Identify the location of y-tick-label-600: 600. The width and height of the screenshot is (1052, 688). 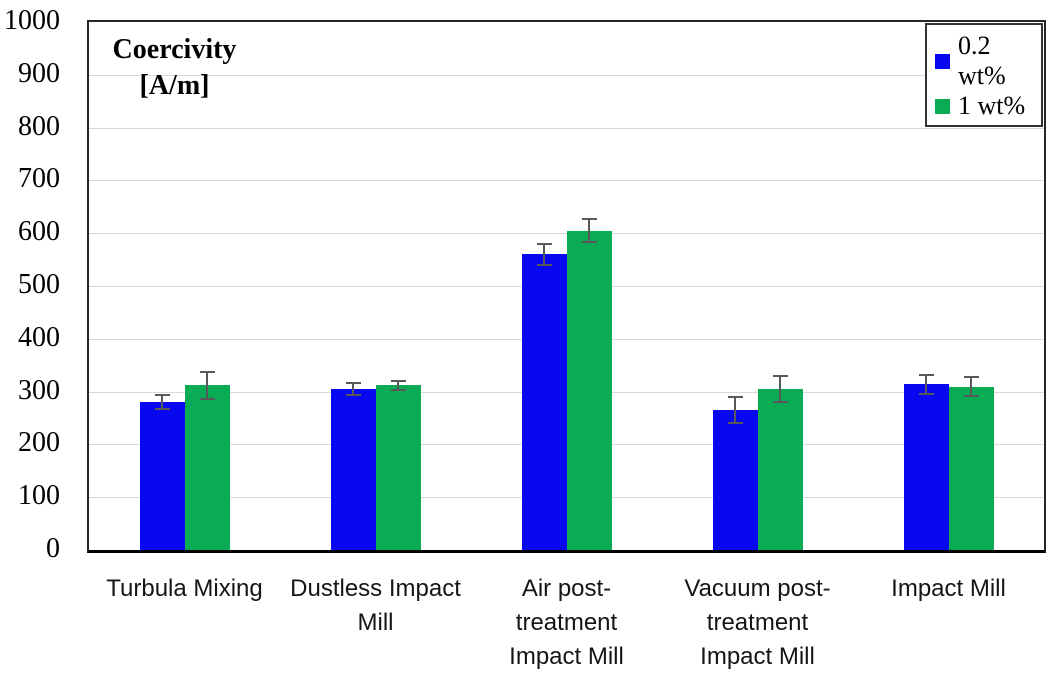
(39, 232).